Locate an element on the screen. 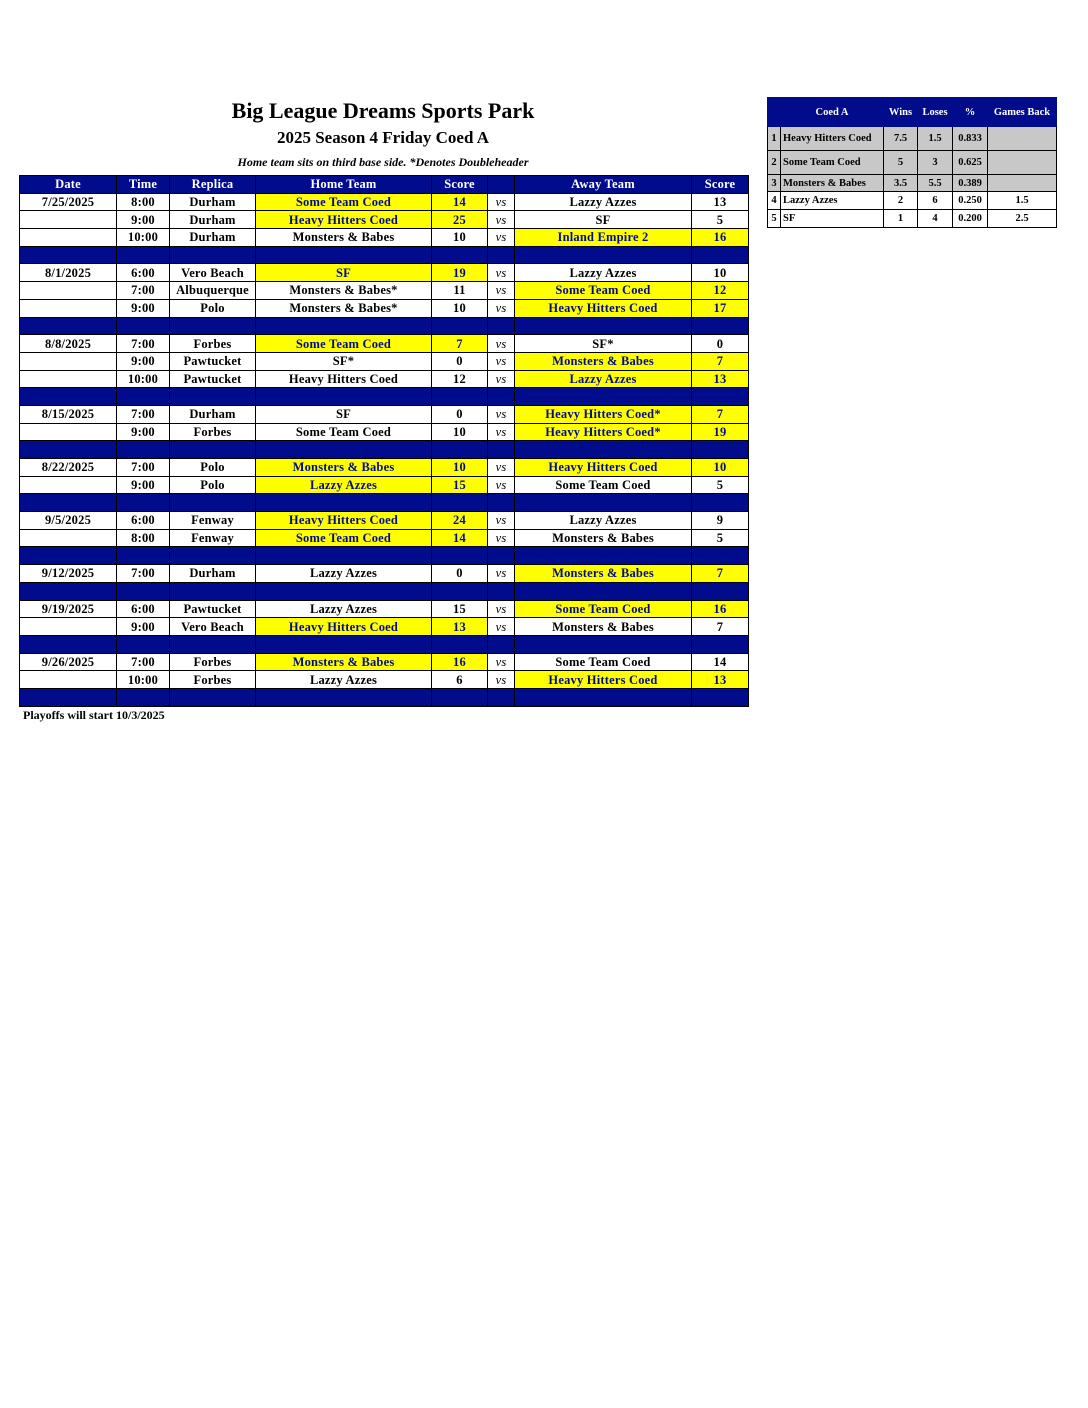 The height and width of the screenshot is (1408, 1088). away-team-cell: Heavy Hitters Coed* is located at coordinates (603, 414).